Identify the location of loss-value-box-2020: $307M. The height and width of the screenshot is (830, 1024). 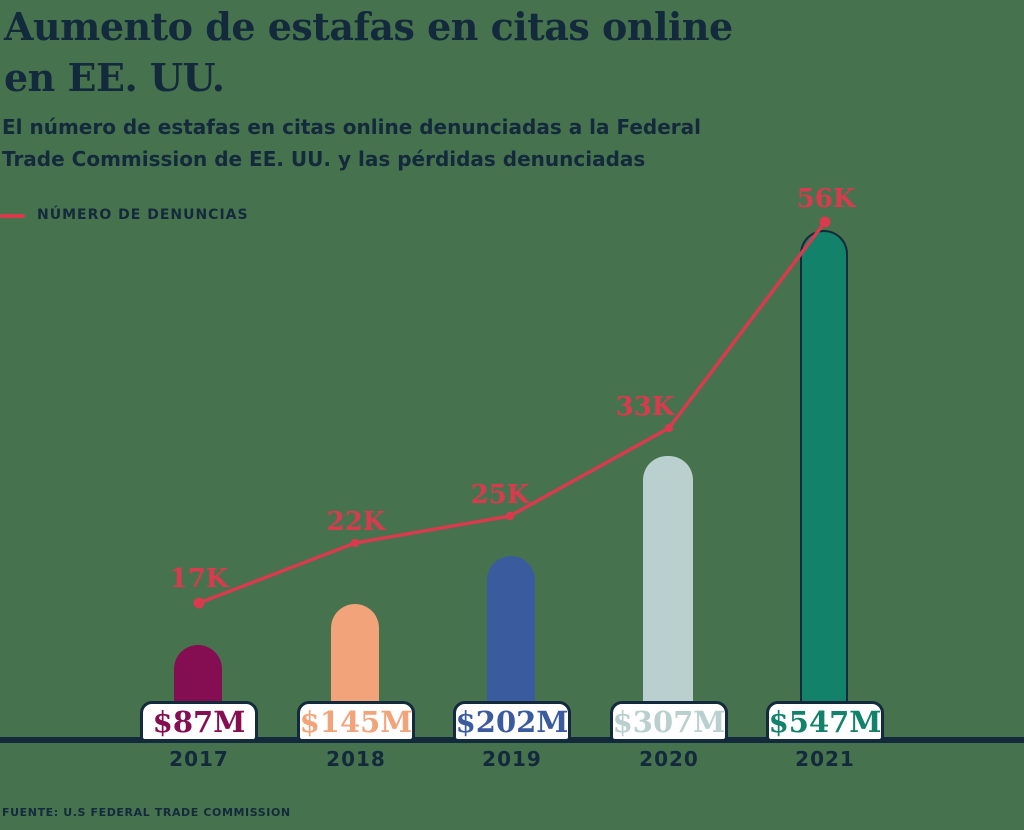
(669, 721).